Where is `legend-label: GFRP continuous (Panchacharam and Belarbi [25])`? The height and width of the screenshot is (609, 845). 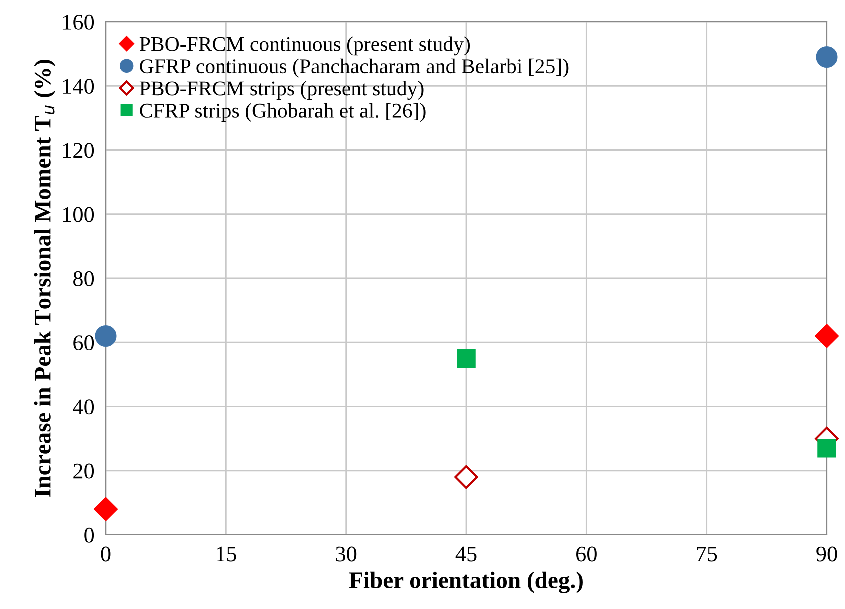
legend-label: GFRP continuous (Panchacharam and Belarbi [25]) is located at coordinates (354, 68).